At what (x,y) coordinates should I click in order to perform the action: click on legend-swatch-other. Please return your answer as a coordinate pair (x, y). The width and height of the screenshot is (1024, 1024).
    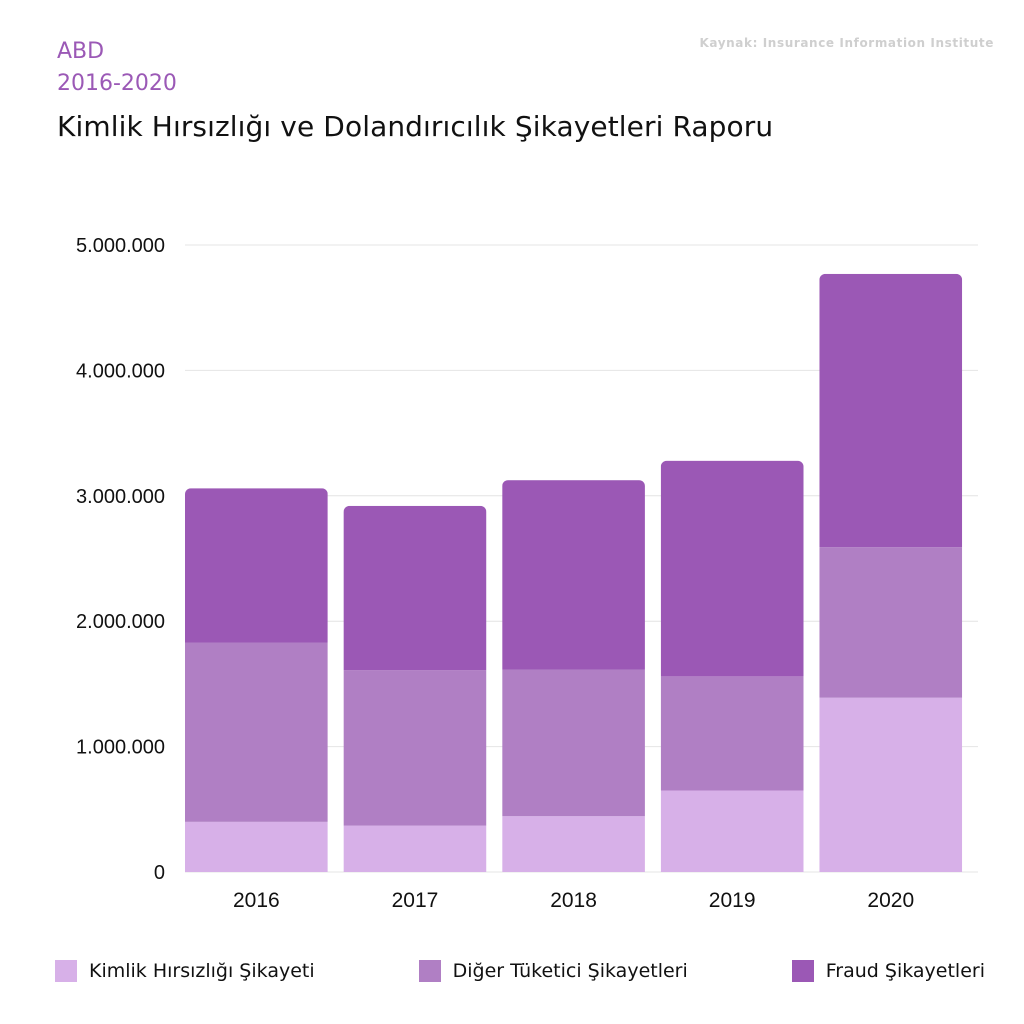
    Looking at the image, I should click on (429, 971).